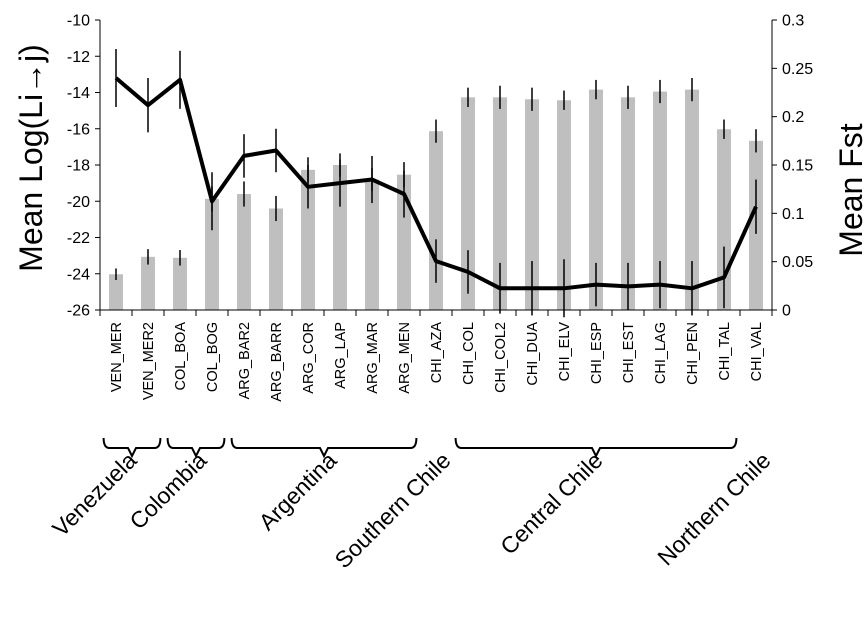 Image resolution: width=866 pixels, height=625 pixels. What do you see at coordinates (181, 356) in the screenshot?
I see `category-label-COL_BOA: COL_BOA` at bounding box center [181, 356].